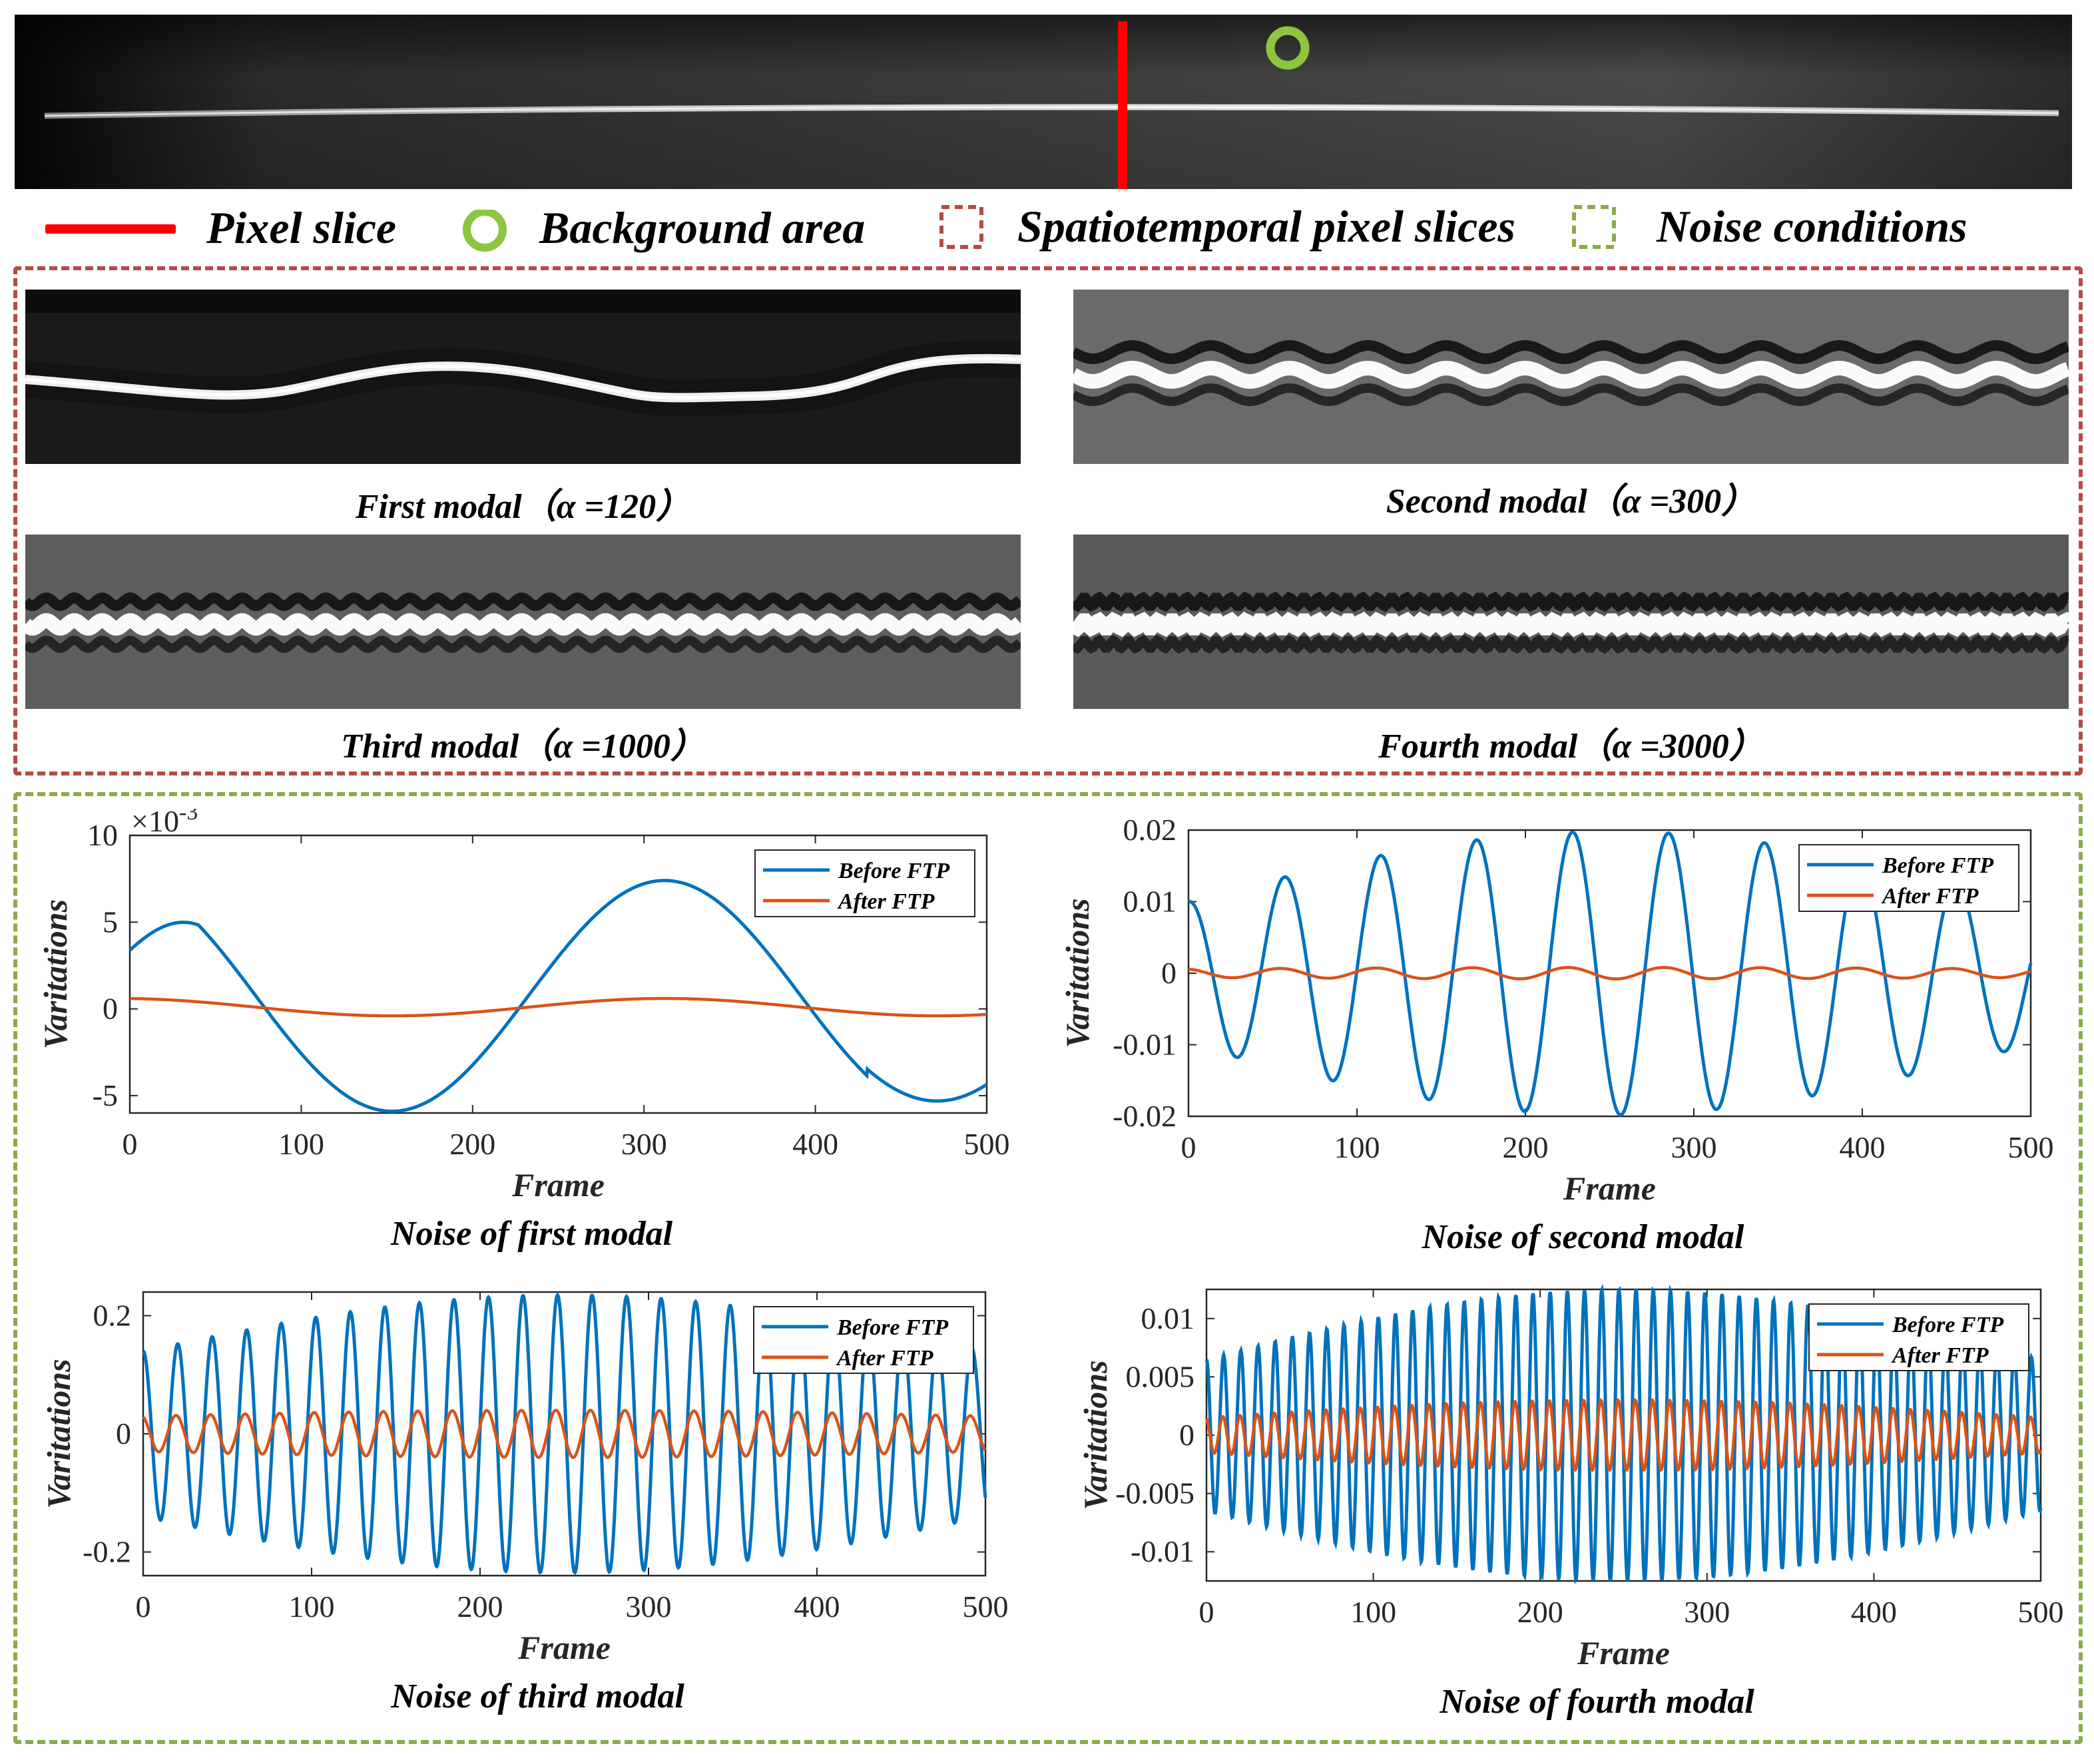  Describe the element at coordinates (1145, 1116) in the screenshot. I see `y-tick-label: -0.02` at that location.